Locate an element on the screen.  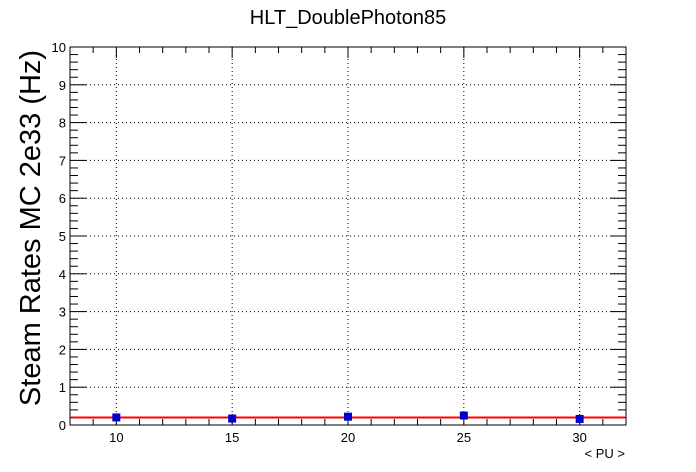
y-tick-label: 7 is located at coordinates (62, 160).